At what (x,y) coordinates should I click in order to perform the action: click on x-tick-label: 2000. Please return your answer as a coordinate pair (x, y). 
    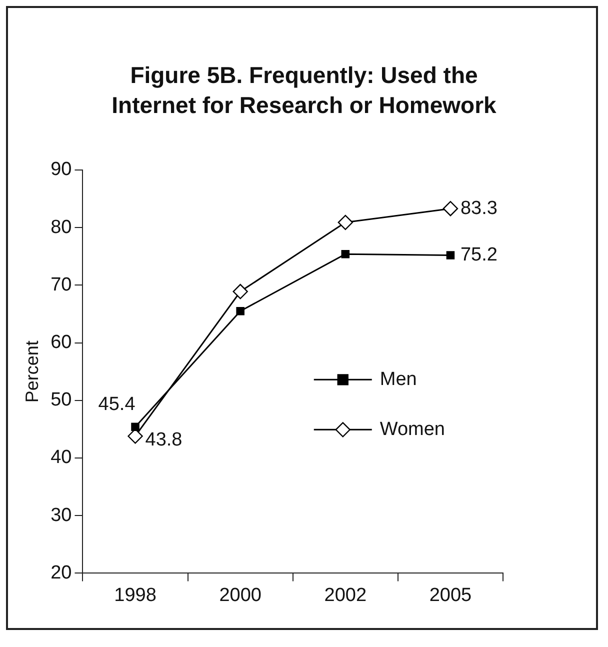
    Looking at the image, I should click on (240, 595).